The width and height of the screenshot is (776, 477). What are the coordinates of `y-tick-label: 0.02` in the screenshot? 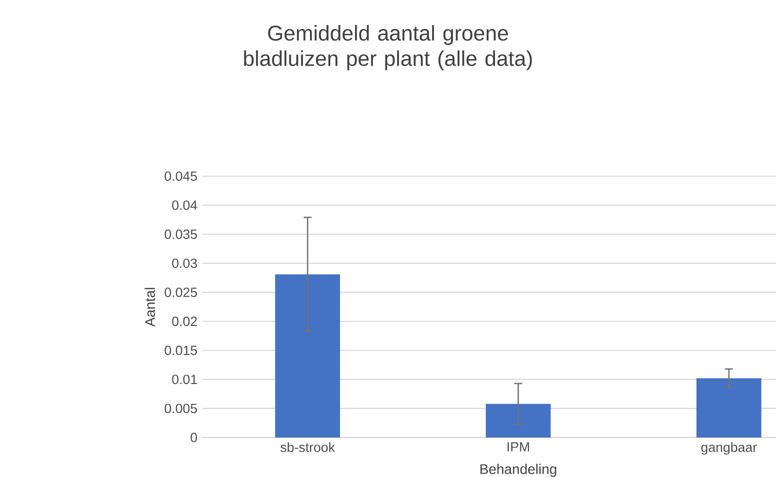 It's located at (184, 321).